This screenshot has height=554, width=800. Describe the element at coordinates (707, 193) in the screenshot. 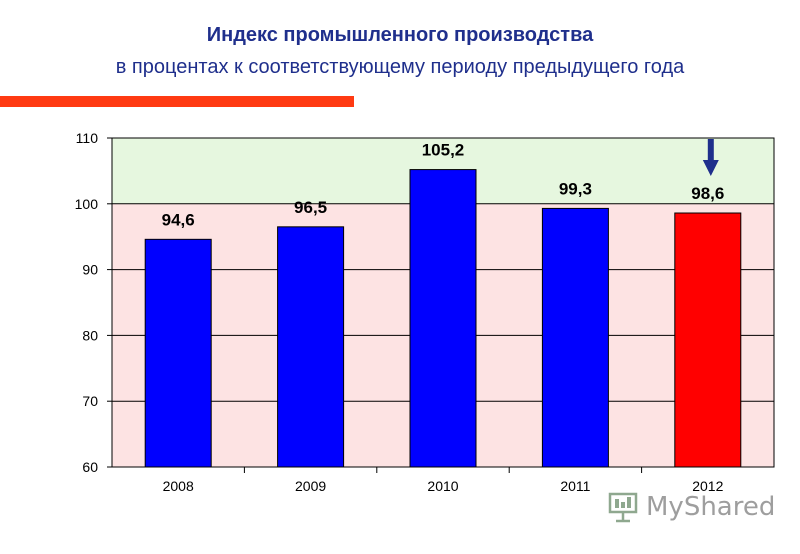

I see `data-label-2012: 98,6` at that location.